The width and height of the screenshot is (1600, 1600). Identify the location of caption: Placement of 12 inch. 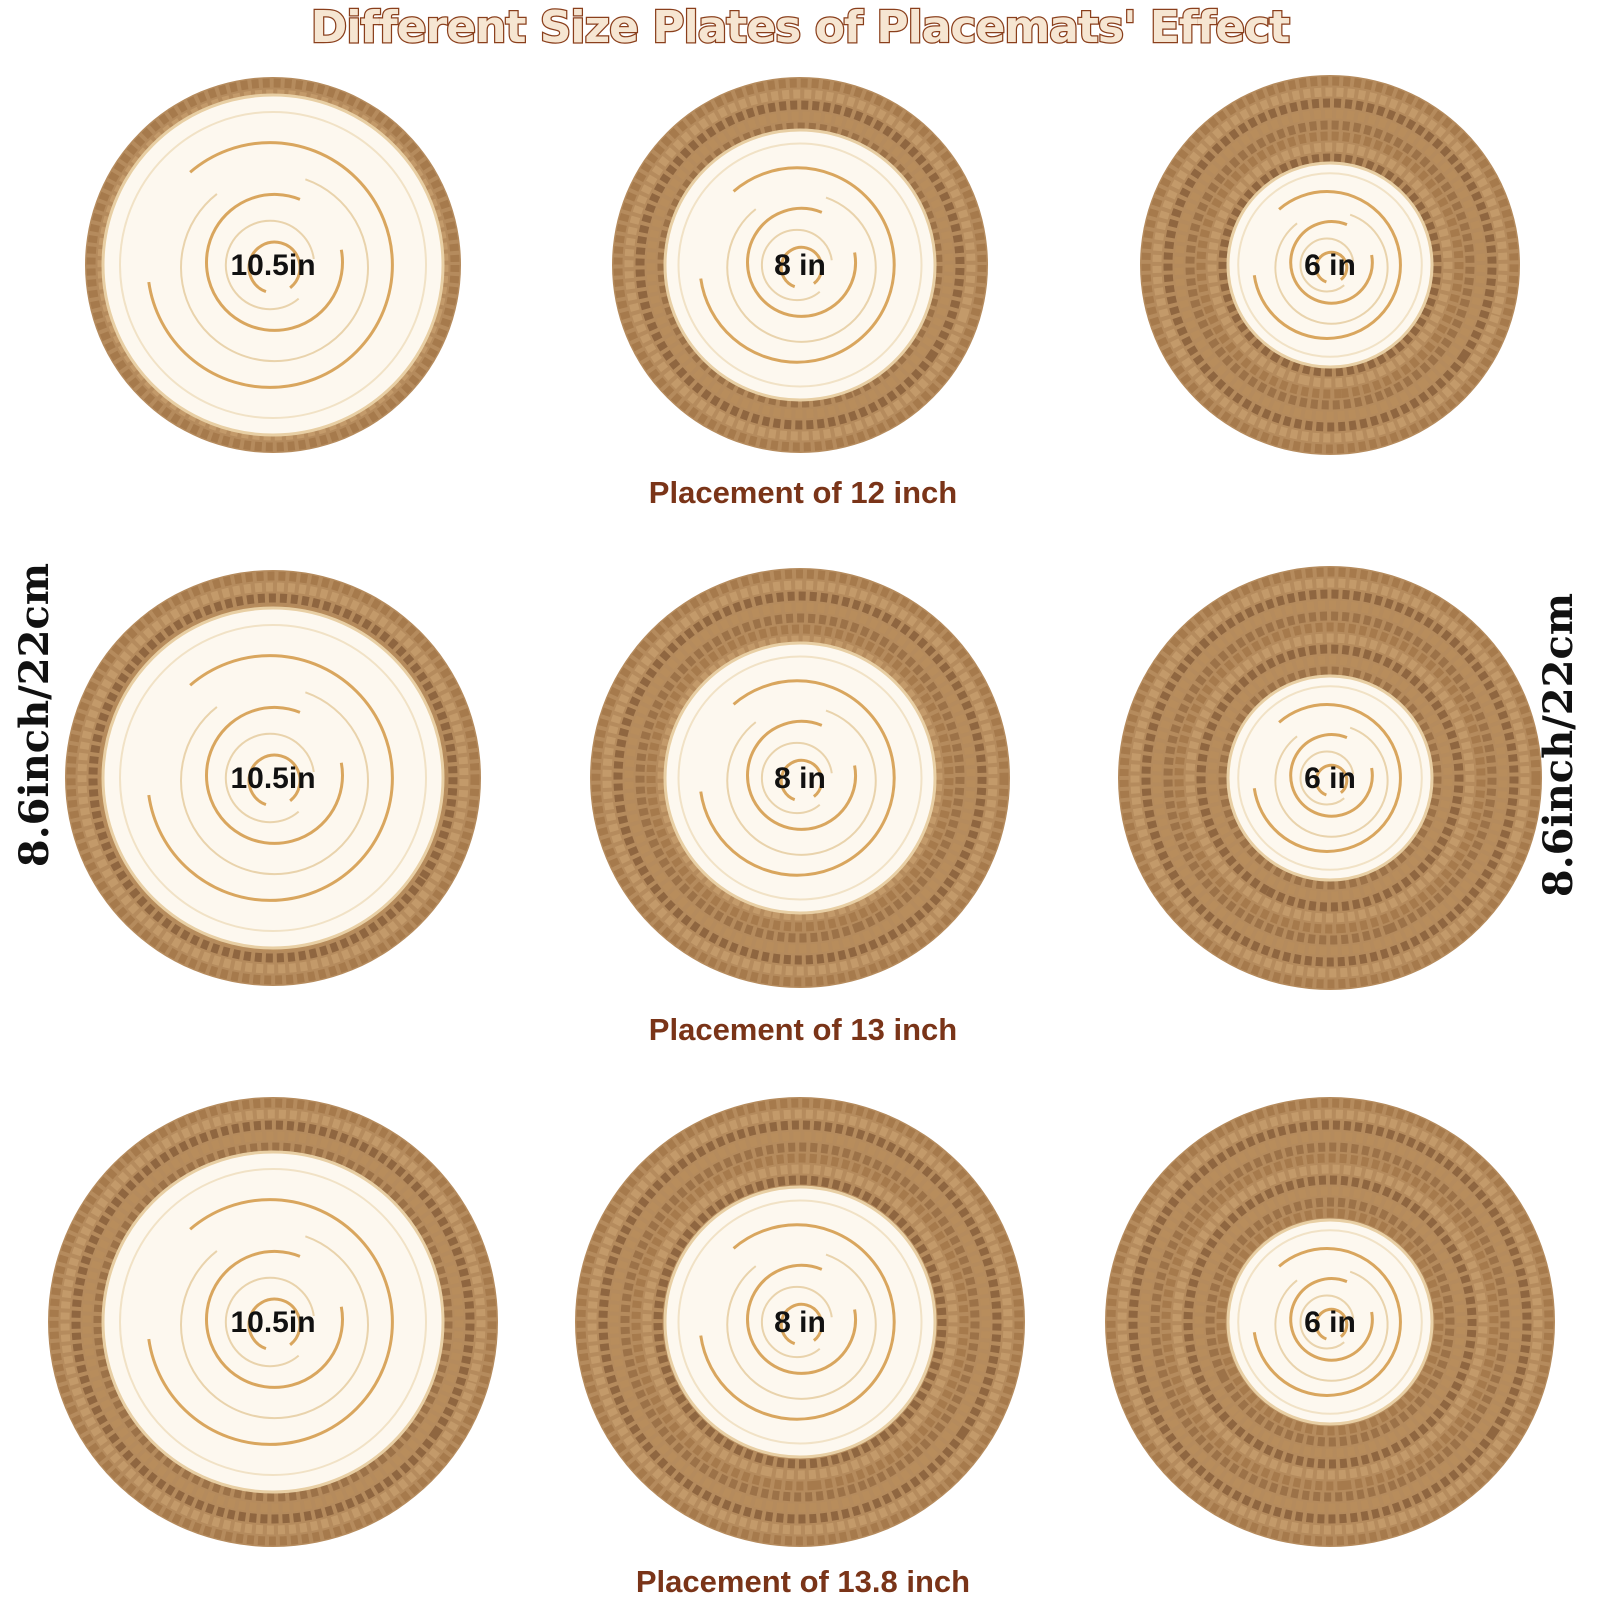
(803, 492).